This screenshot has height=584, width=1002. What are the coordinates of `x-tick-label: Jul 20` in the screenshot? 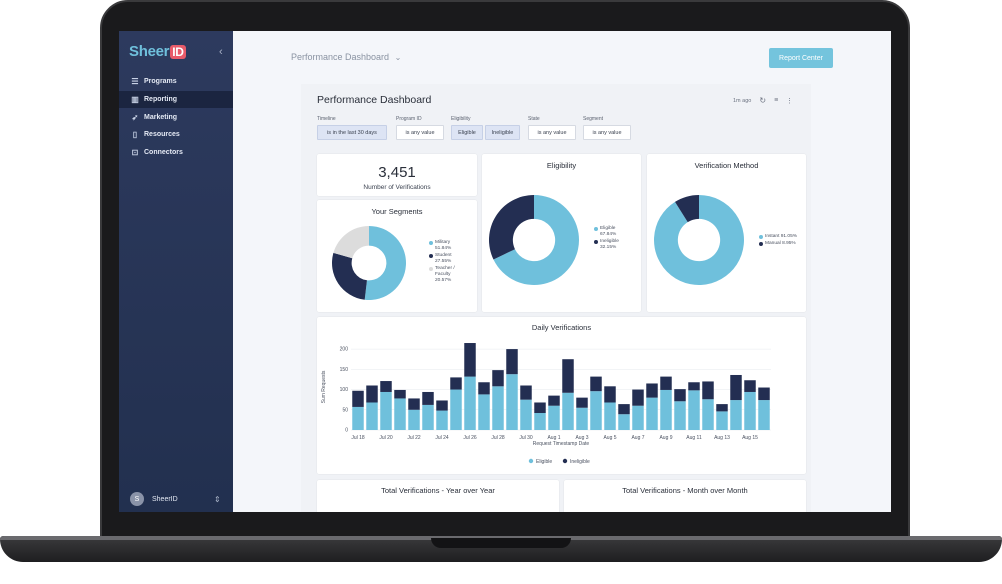 It's located at (386, 438).